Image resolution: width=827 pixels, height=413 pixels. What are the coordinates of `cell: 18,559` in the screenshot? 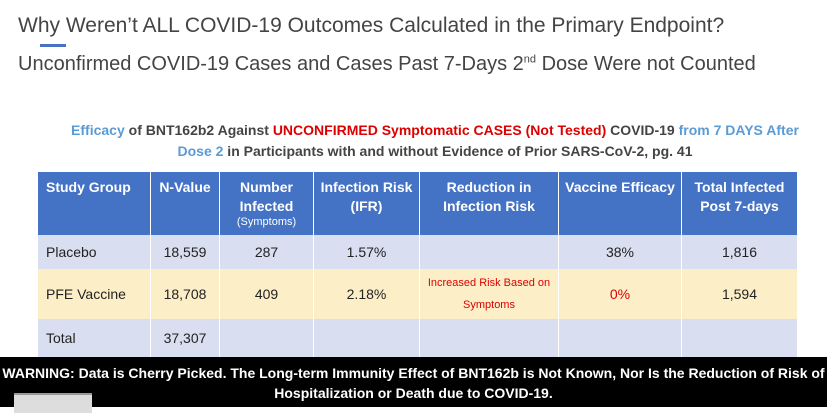 It's located at (185, 252).